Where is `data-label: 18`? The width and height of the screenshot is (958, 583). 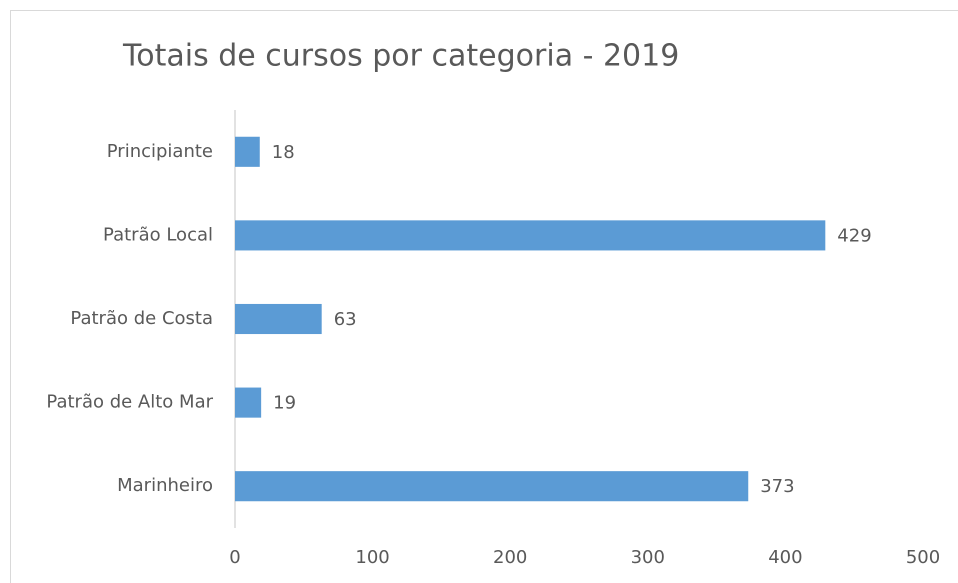
data-label: 18 is located at coordinates (283, 152).